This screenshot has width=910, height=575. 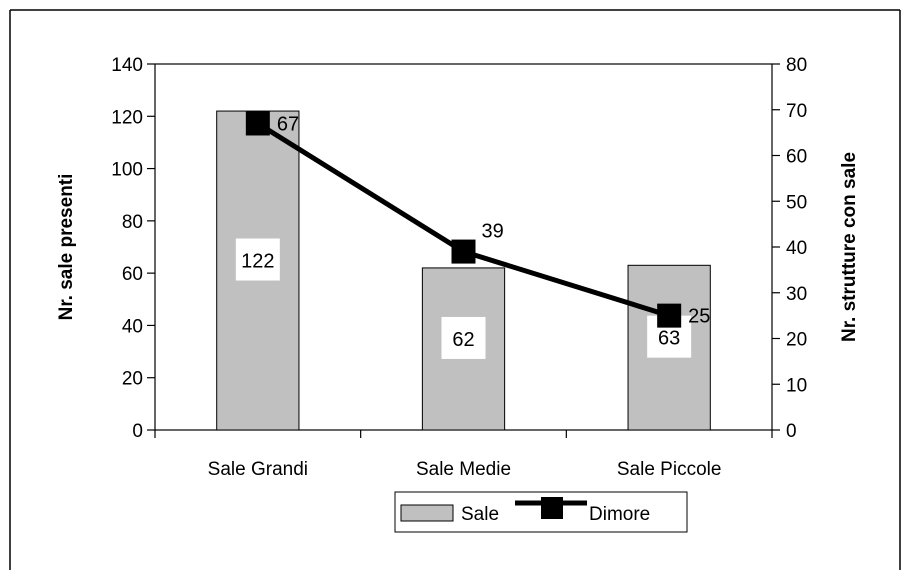 I want to click on legend-label-sale: Sale, so click(x=480, y=514).